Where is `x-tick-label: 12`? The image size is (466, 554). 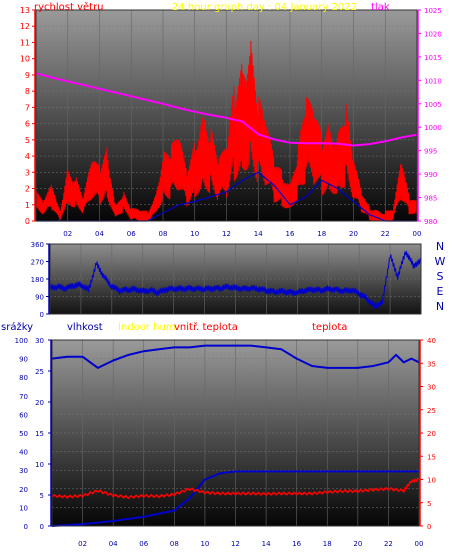 x-tick-label: 12 is located at coordinates (226, 234).